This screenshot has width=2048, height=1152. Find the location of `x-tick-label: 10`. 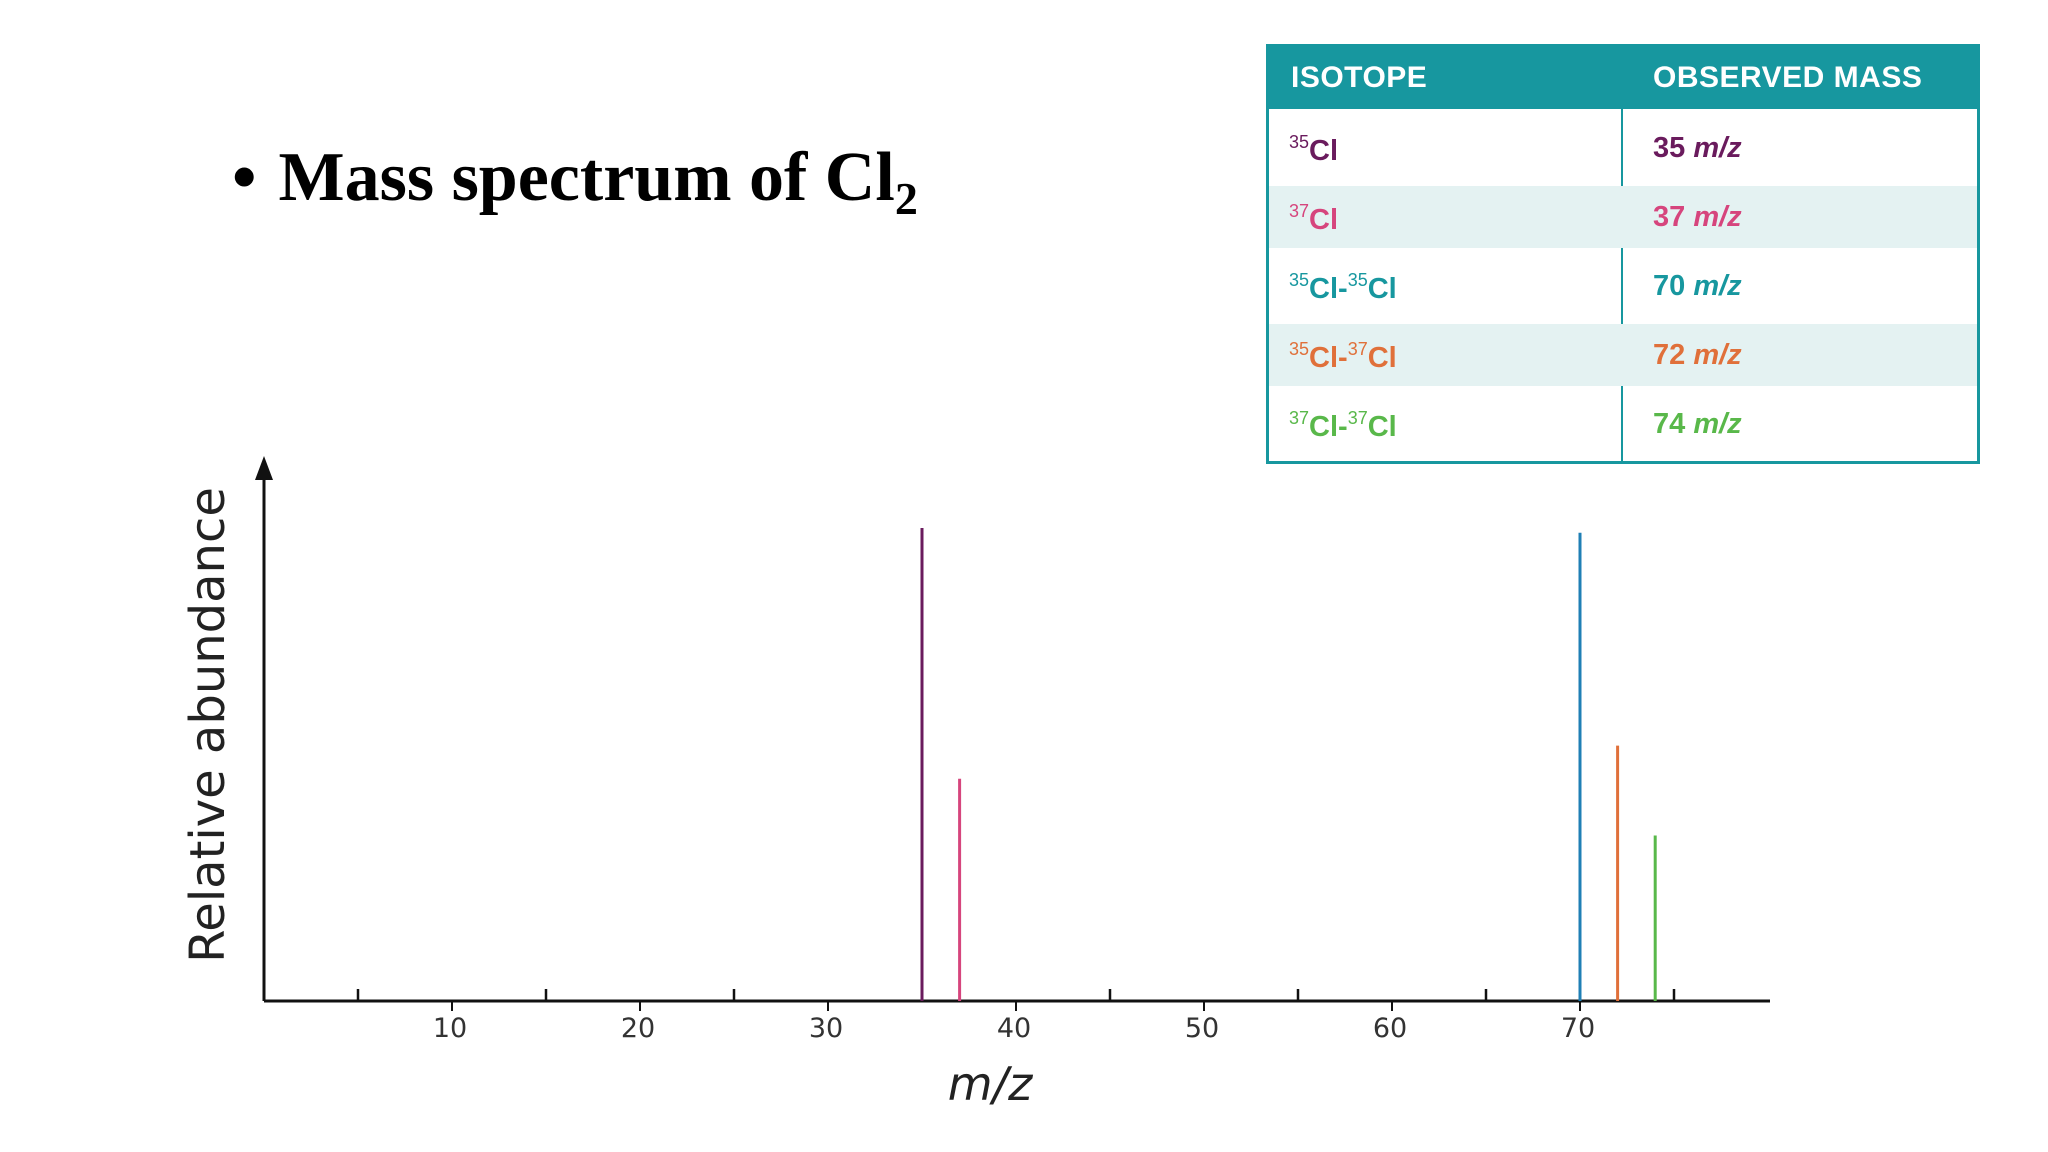

x-tick-label: 10 is located at coordinates (450, 1028).